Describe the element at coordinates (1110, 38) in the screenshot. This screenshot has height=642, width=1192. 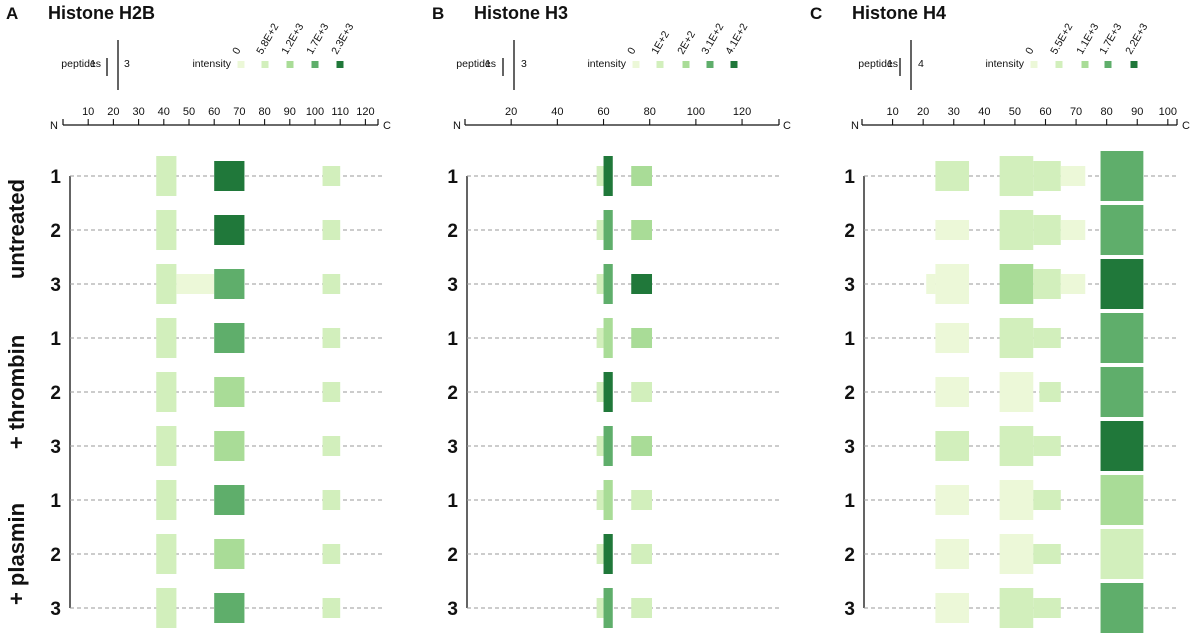
I see `intensity-legend-label-c-3: 1.7E+3` at that location.